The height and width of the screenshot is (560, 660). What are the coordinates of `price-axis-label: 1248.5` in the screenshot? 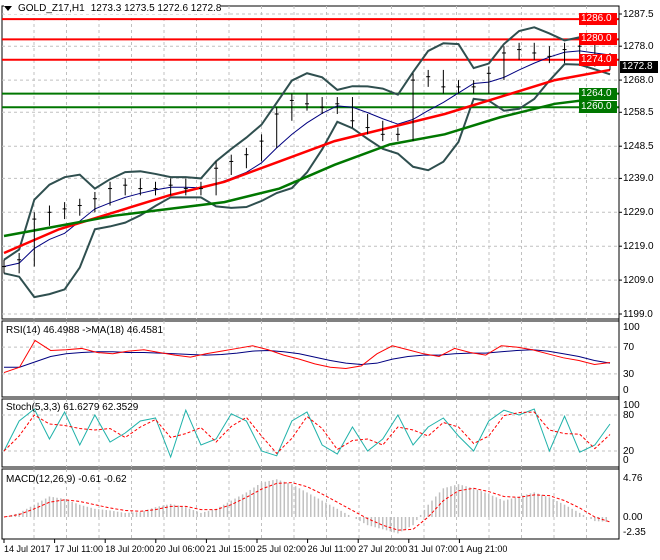 It's located at (638, 147).